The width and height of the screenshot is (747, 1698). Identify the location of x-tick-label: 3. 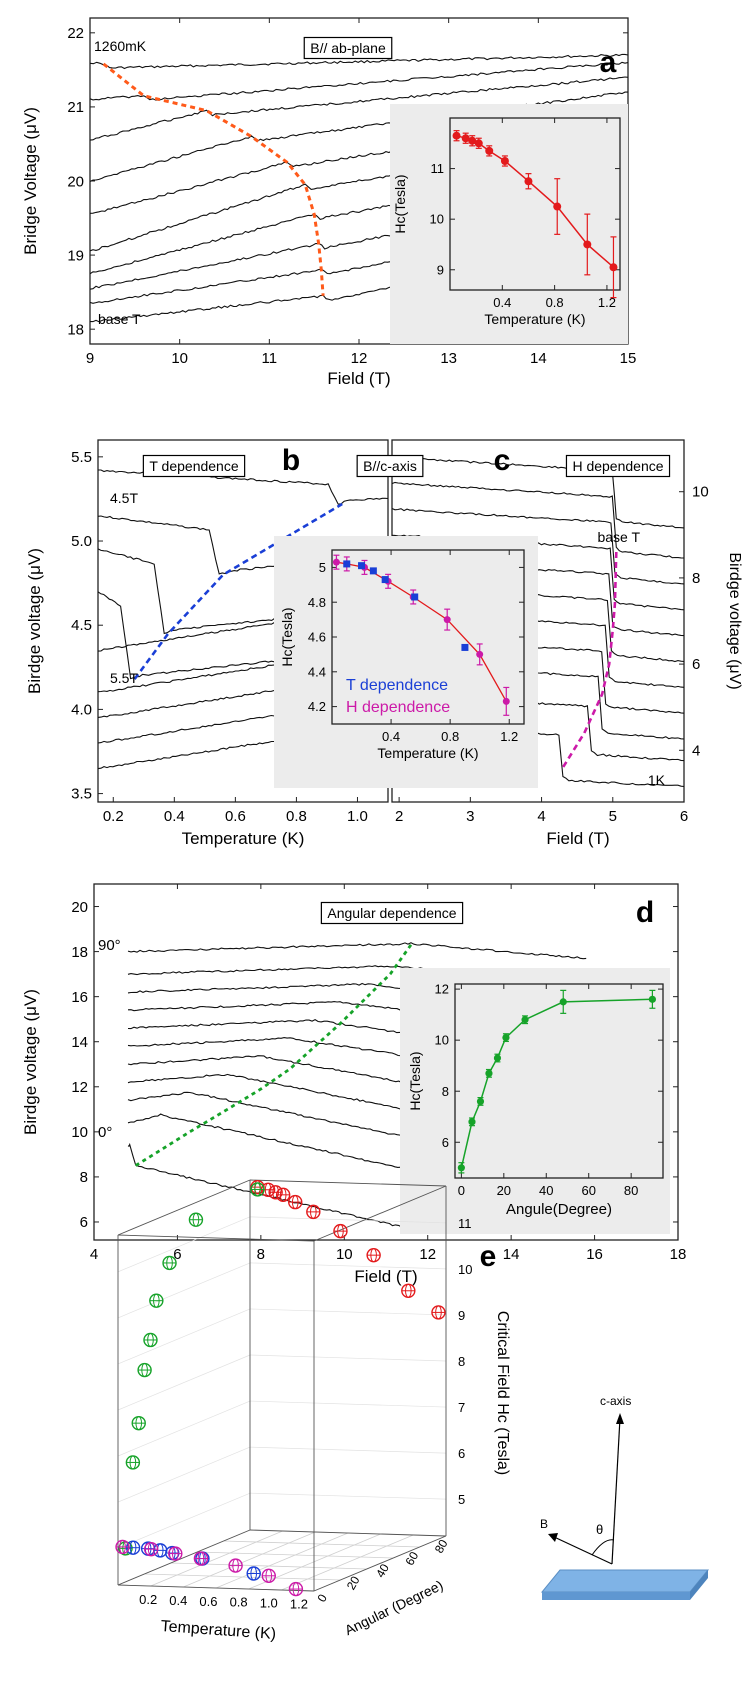
(470, 816).